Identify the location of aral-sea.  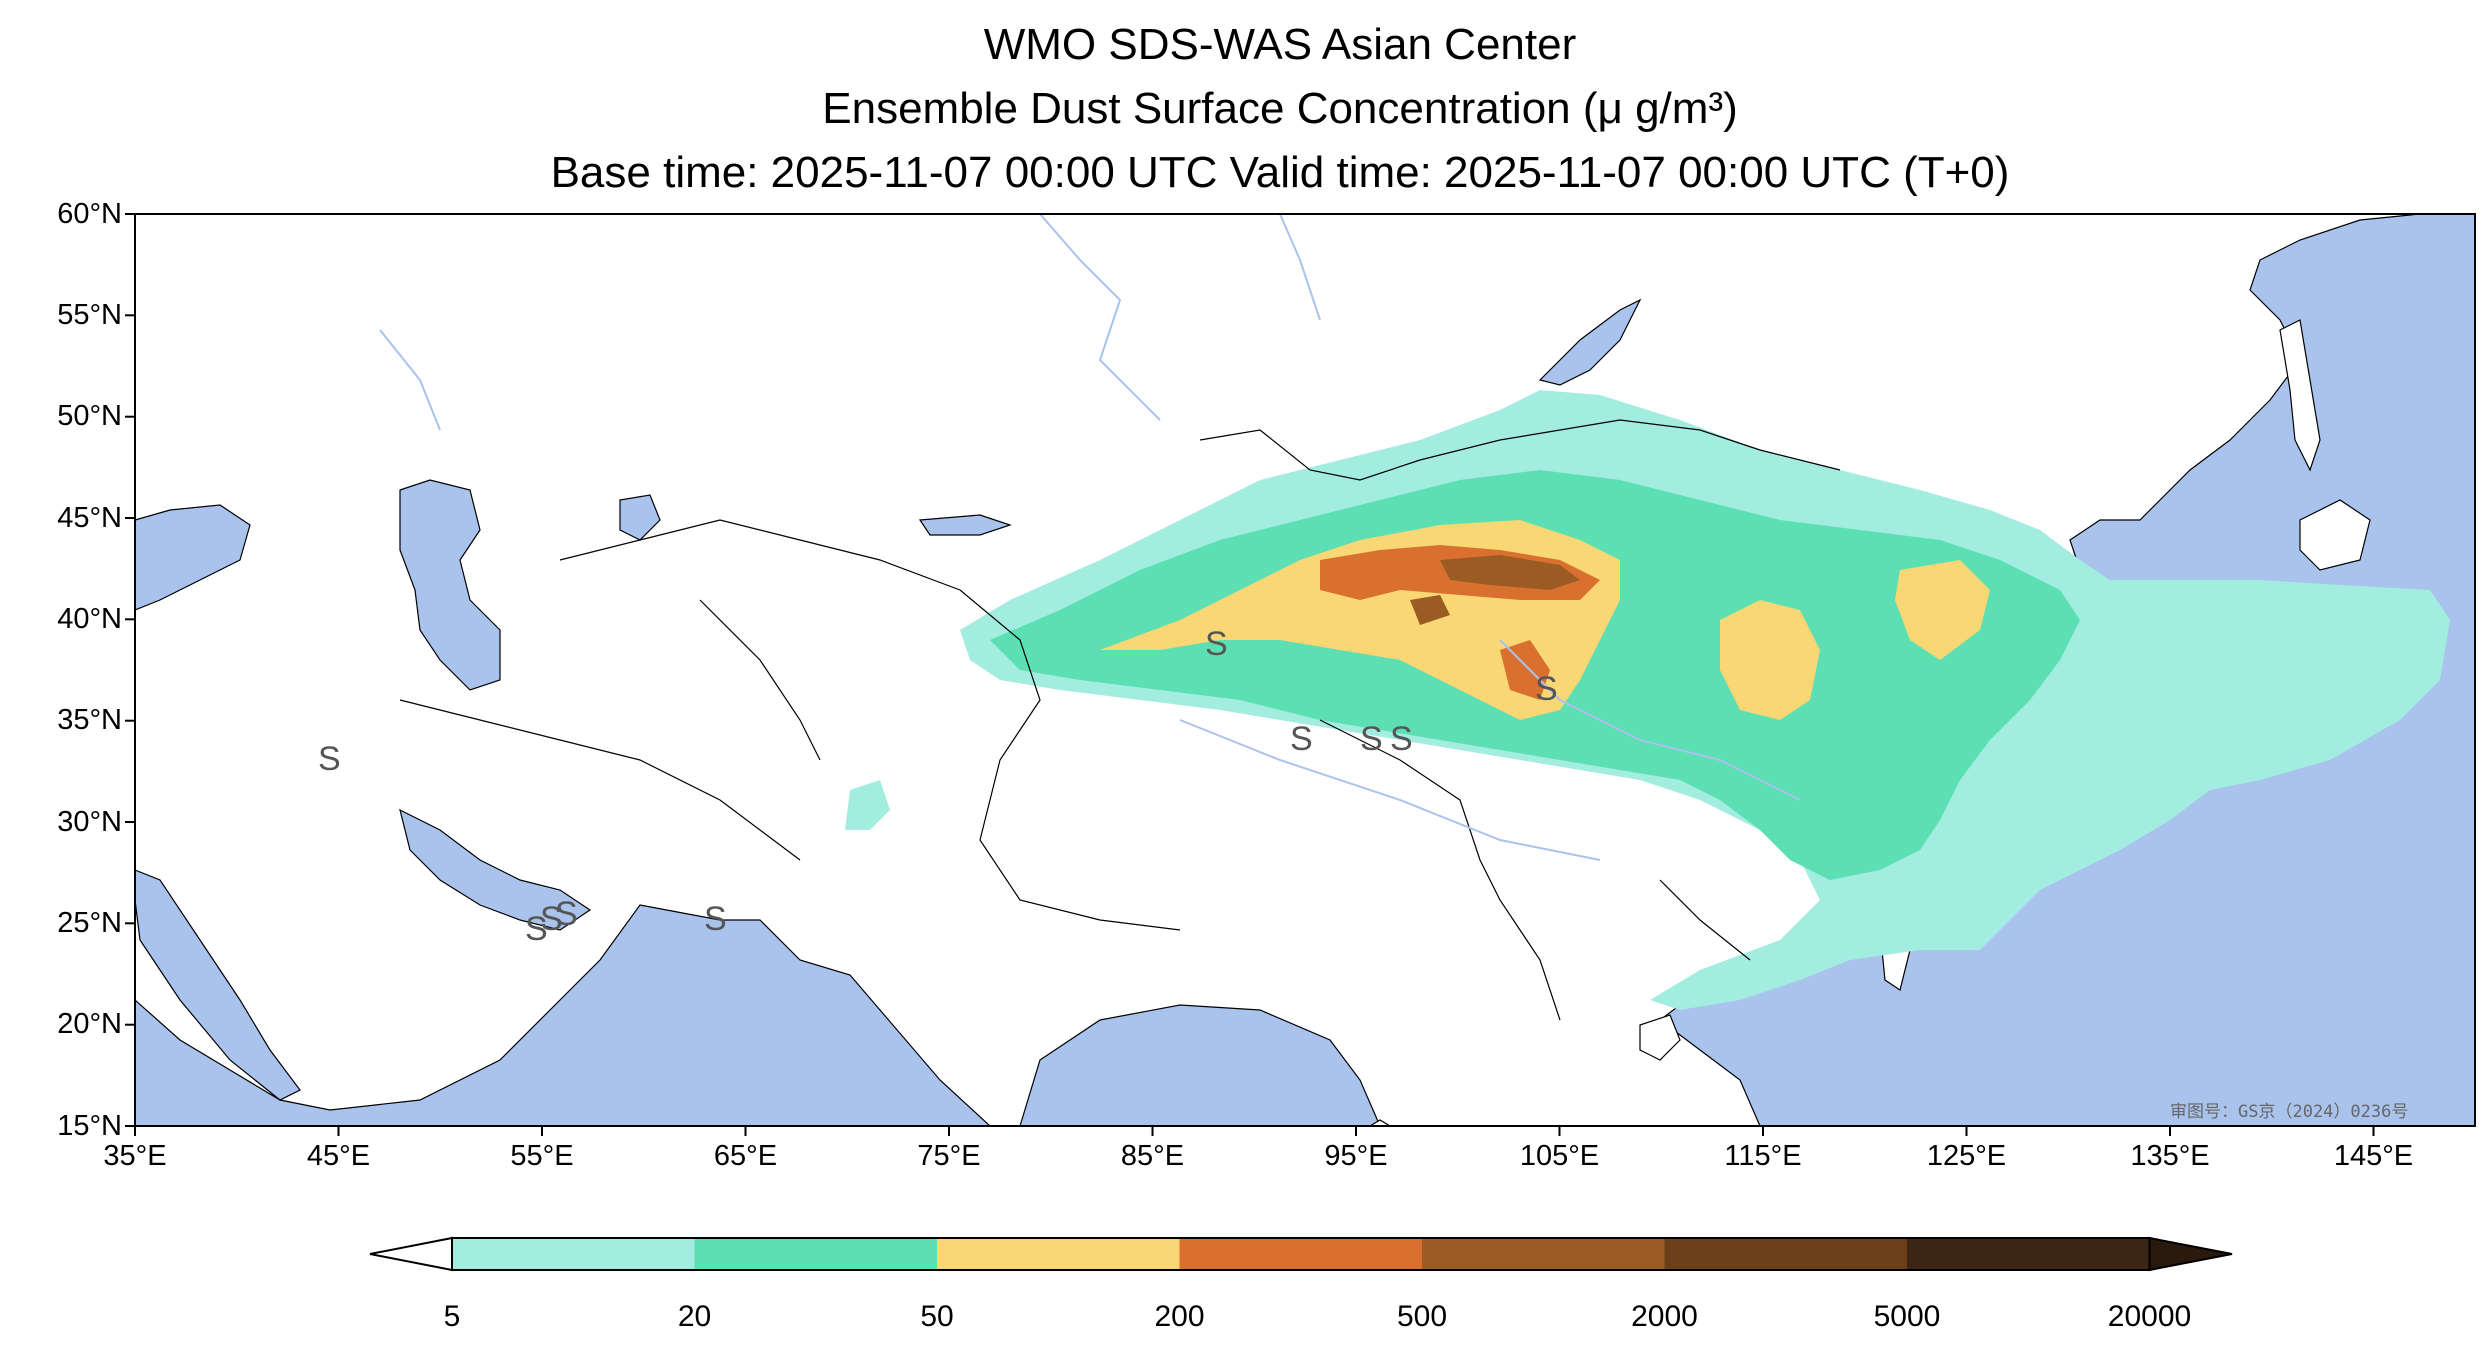
(640, 517).